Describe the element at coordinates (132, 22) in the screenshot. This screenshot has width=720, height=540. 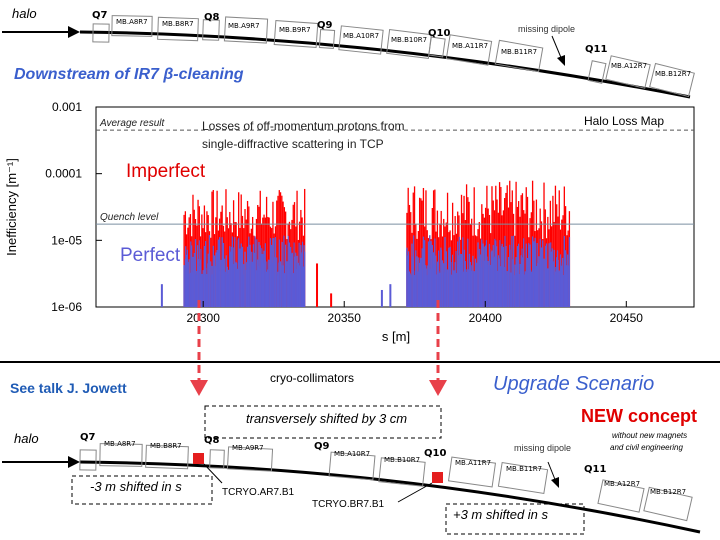
I see `top-magnet-a8: MB.A8R7` at that location.